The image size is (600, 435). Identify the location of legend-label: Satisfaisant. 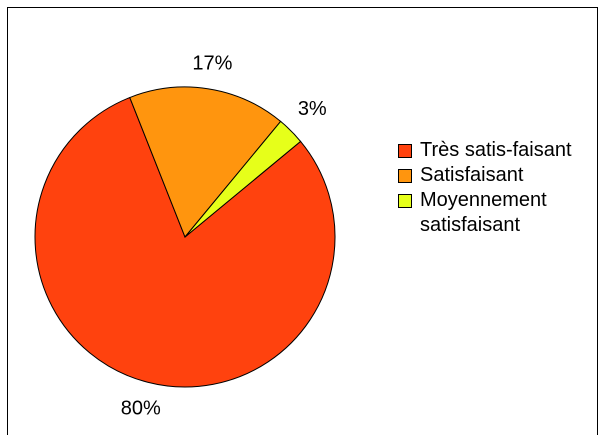
(472, 175).